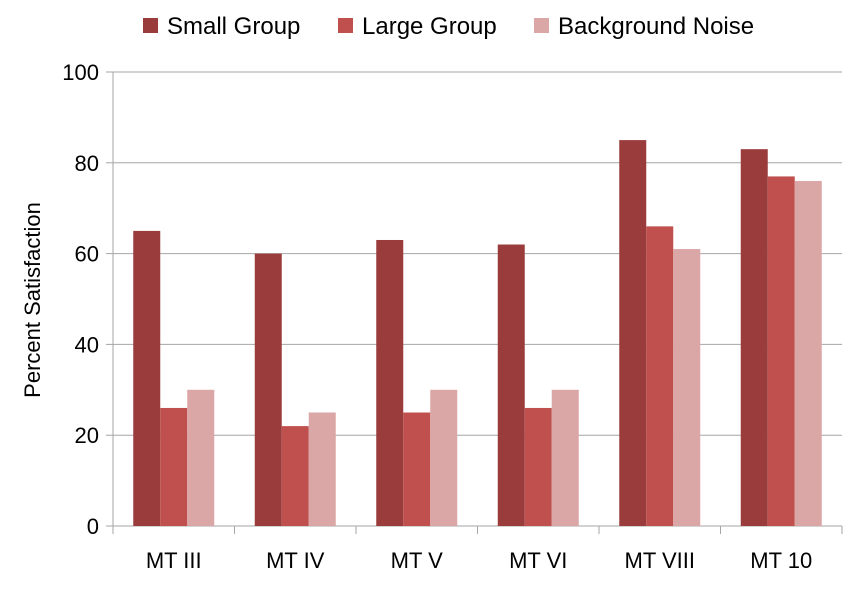 The width and height of the screenshot is (864, 595). Describe the element at coordinates (93, 526) in the screenshot. I see `y-tick-label: 0` at that location.